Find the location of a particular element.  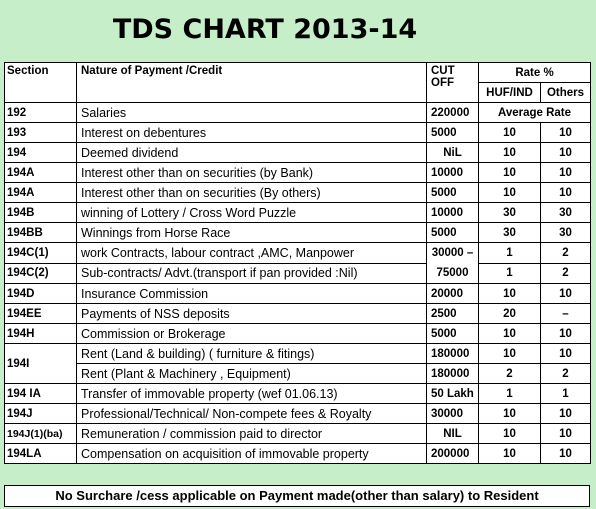

cut-off-cell: 20000 is located at coordinates (452, 293).